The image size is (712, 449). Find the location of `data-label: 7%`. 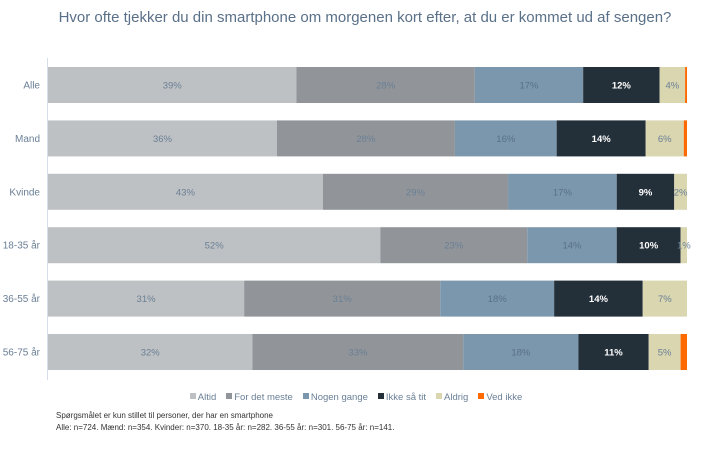

data-label: 7% is located at coordinates (665, 299).